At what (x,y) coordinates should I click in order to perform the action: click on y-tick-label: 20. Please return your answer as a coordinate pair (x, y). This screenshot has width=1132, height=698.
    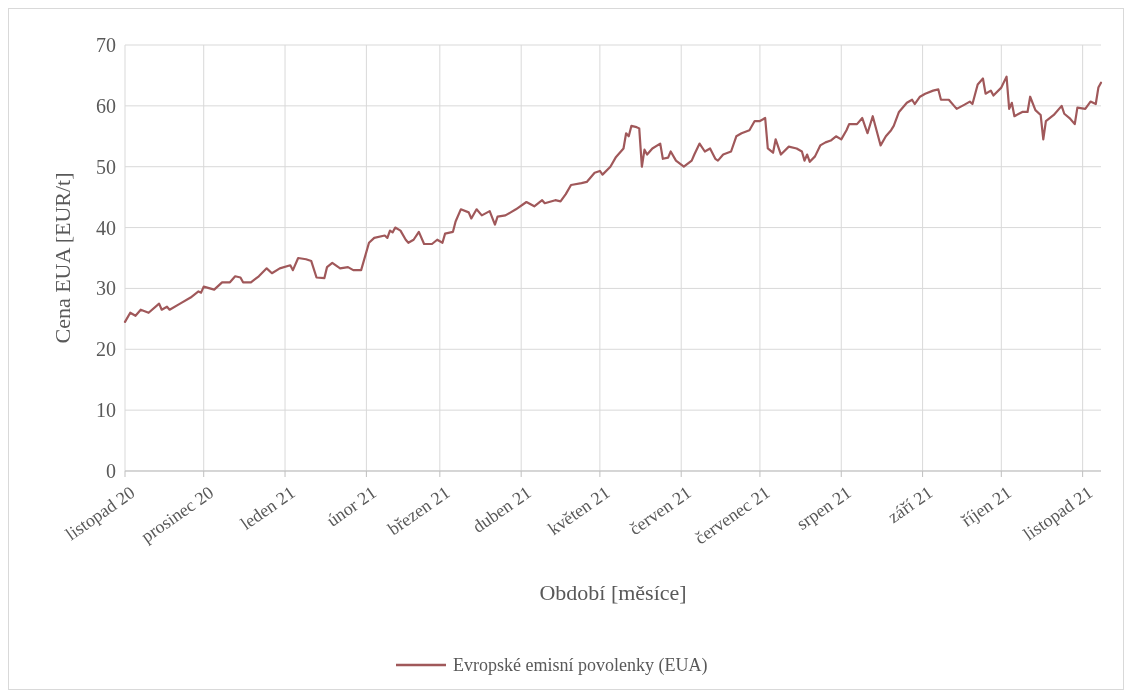
    Looking at the image, I should click on (106, 349).